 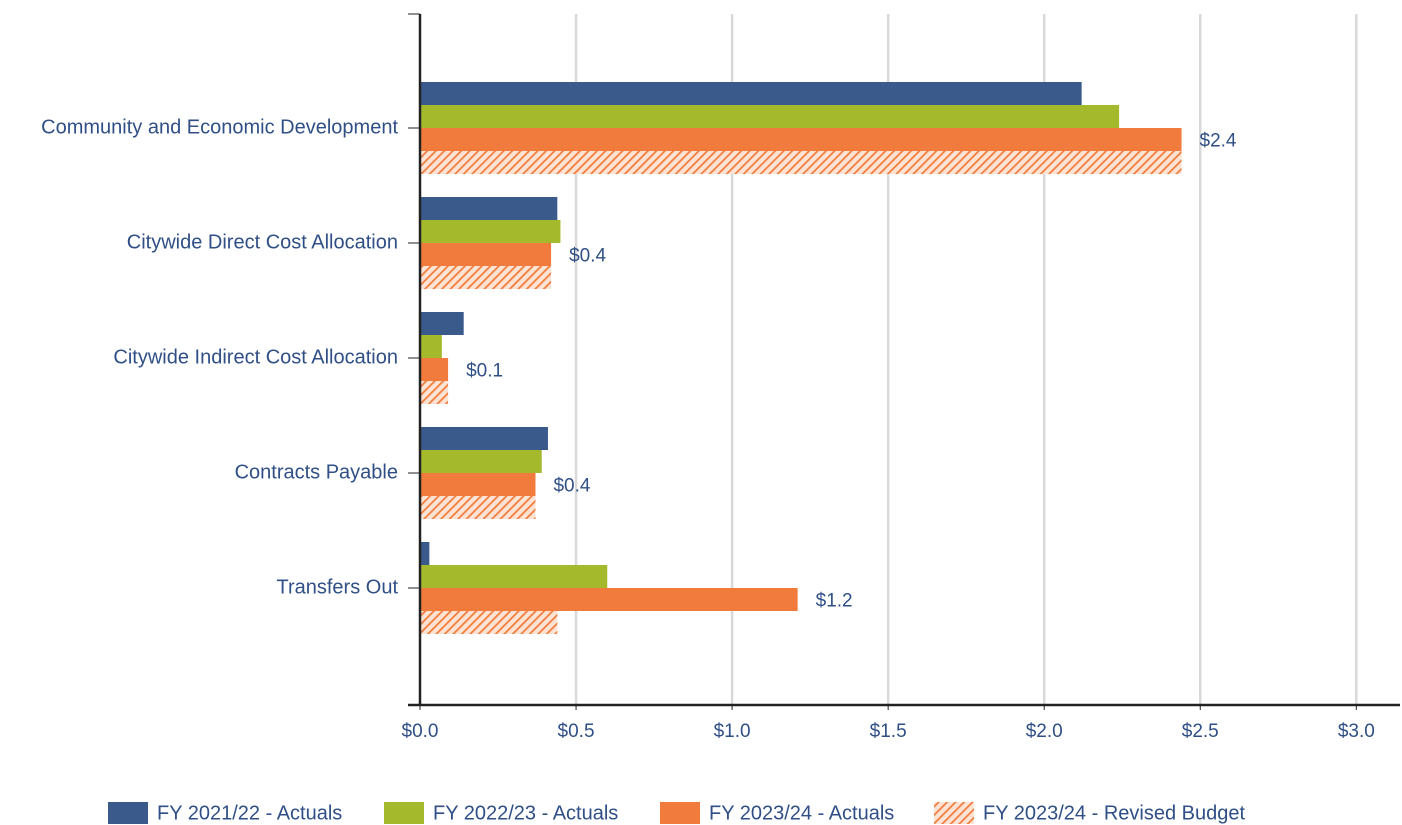 I want to click on y-tick-label: Citywide Direct Cost Allocation, so click(x=262, y=242).